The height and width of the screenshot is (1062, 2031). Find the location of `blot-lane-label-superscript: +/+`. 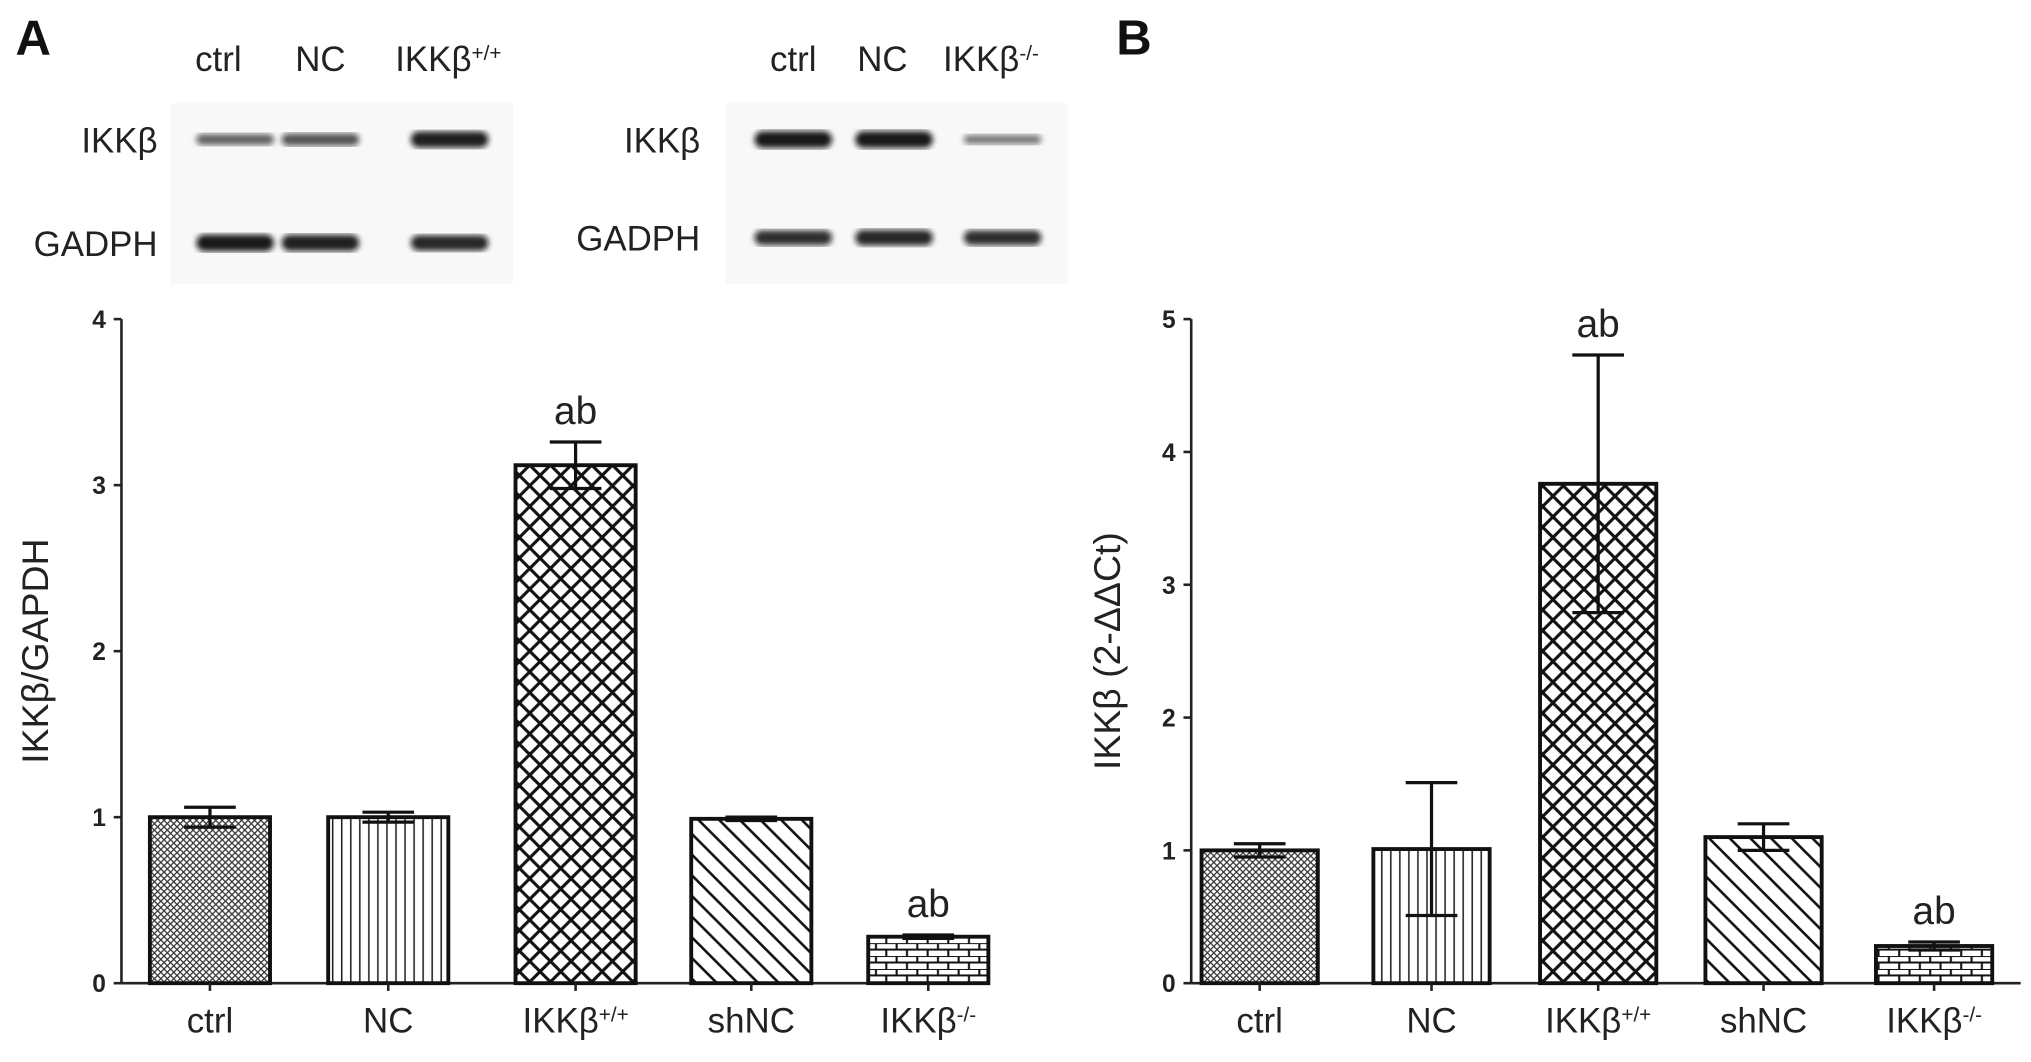

blot-lane-label-superscript: +/+ is located at coordinates (487, 53).